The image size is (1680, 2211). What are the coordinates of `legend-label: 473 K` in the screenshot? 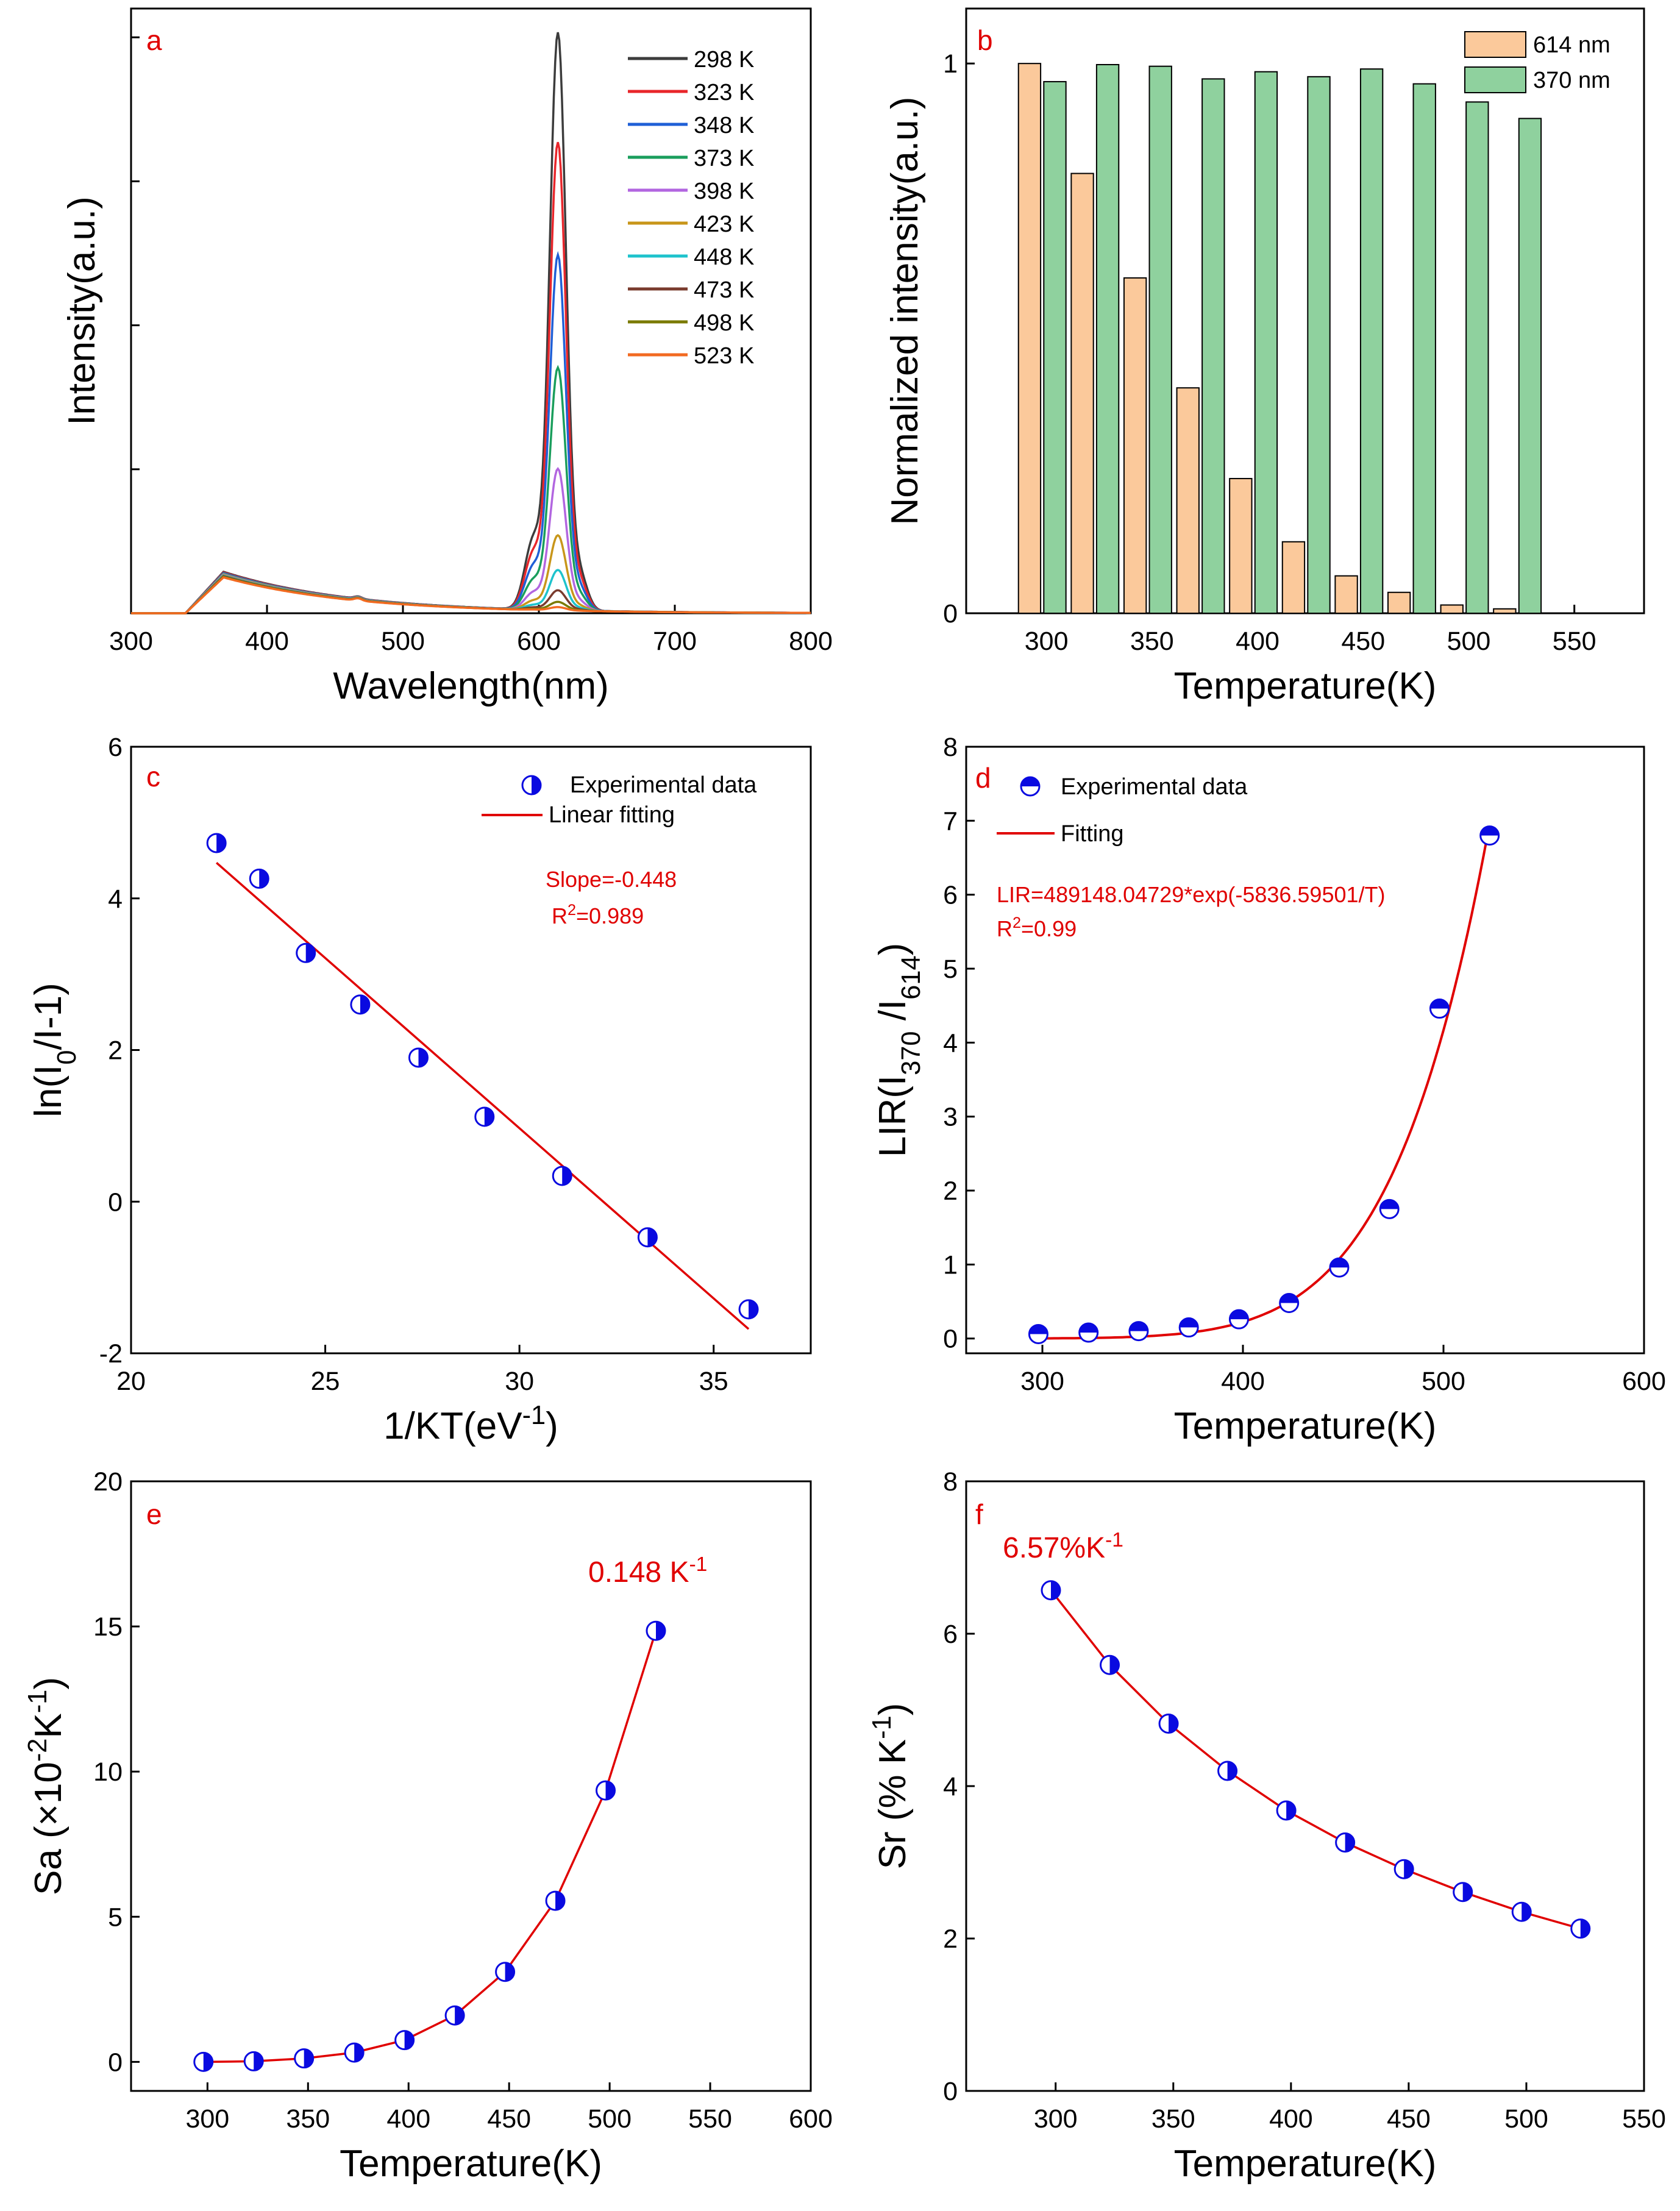 It's located at (724, 290).